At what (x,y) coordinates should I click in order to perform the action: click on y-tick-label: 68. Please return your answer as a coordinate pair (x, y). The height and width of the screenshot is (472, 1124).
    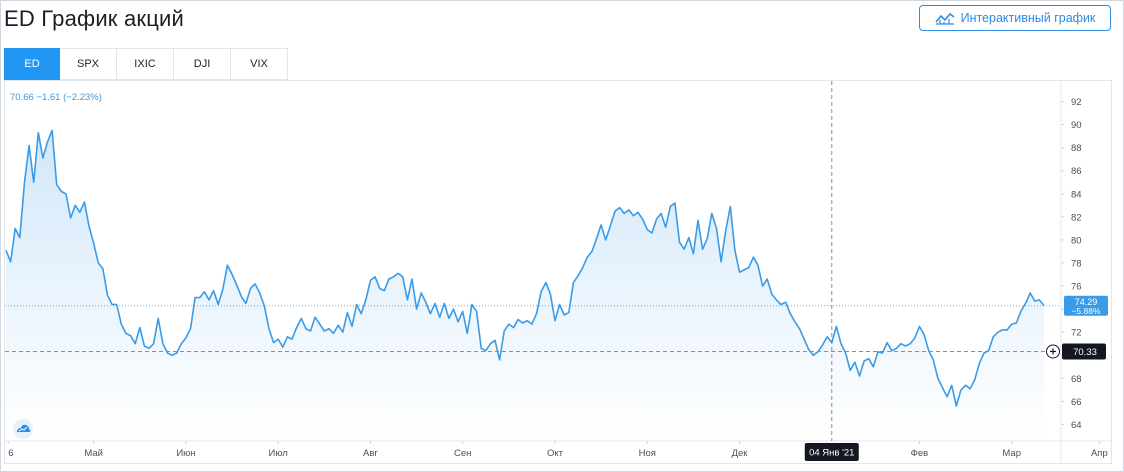
    Looking at the image, I should click on (1076, 379).